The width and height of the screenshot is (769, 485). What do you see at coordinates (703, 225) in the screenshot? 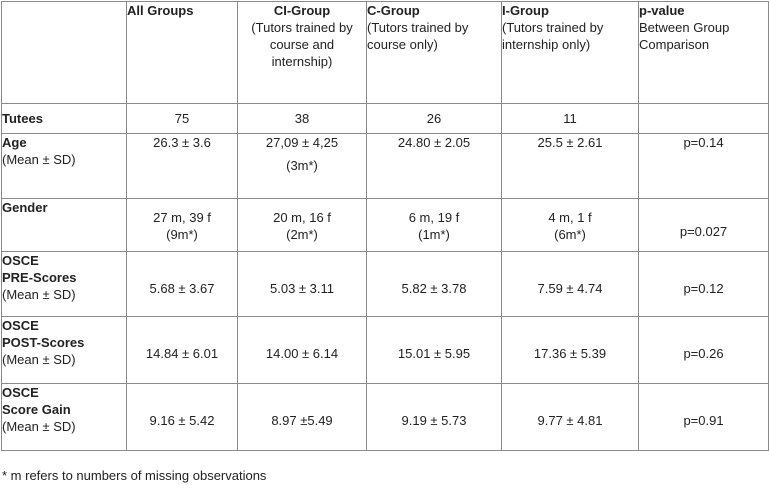
I see `cell-p: p=0.027` at bounding box center [703, 225].